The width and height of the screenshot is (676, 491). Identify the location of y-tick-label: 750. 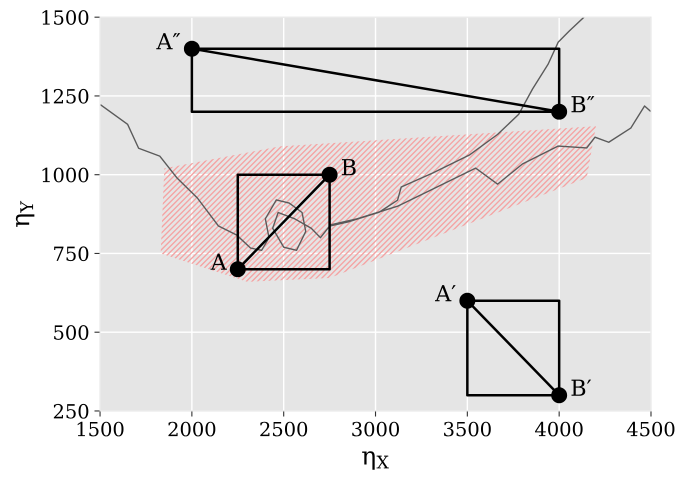
(71, 254).